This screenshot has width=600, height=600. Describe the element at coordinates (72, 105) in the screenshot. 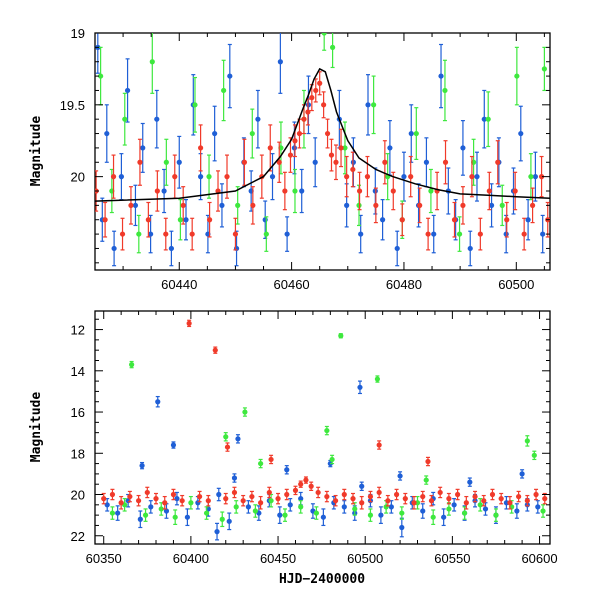

I see `top-y-tick-label: 19.5` at that location.